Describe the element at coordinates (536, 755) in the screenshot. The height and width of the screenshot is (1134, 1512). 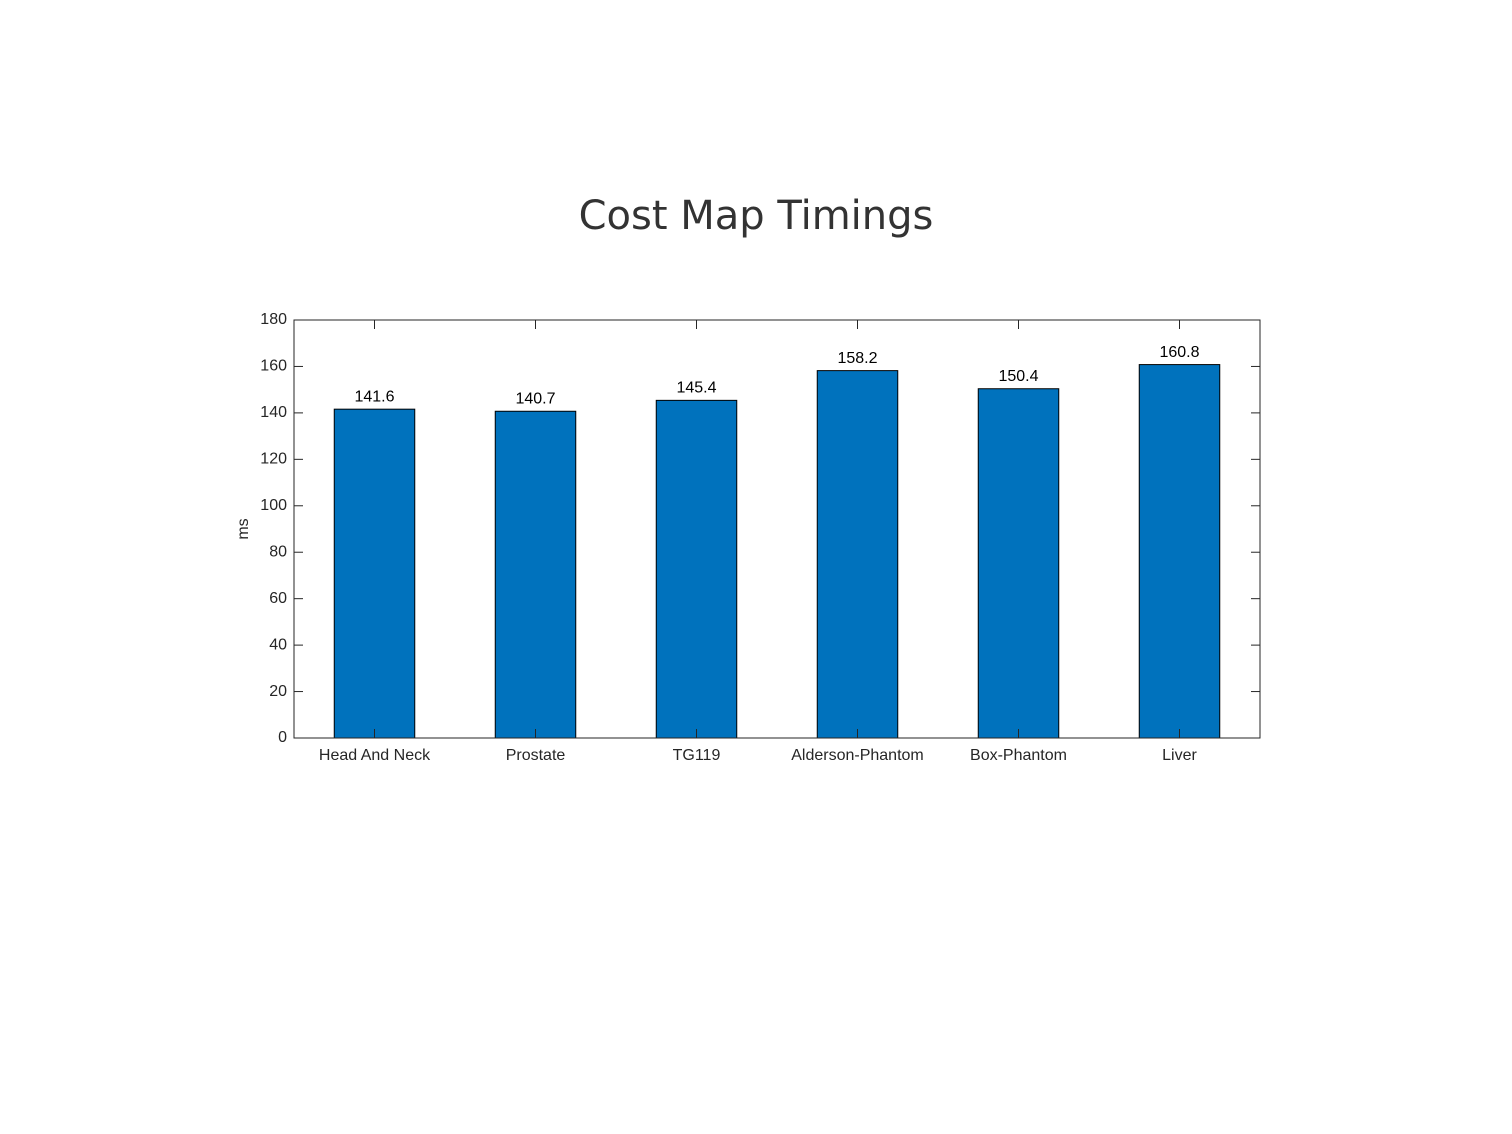
I see `x-tick-label: Prostate` at that location.